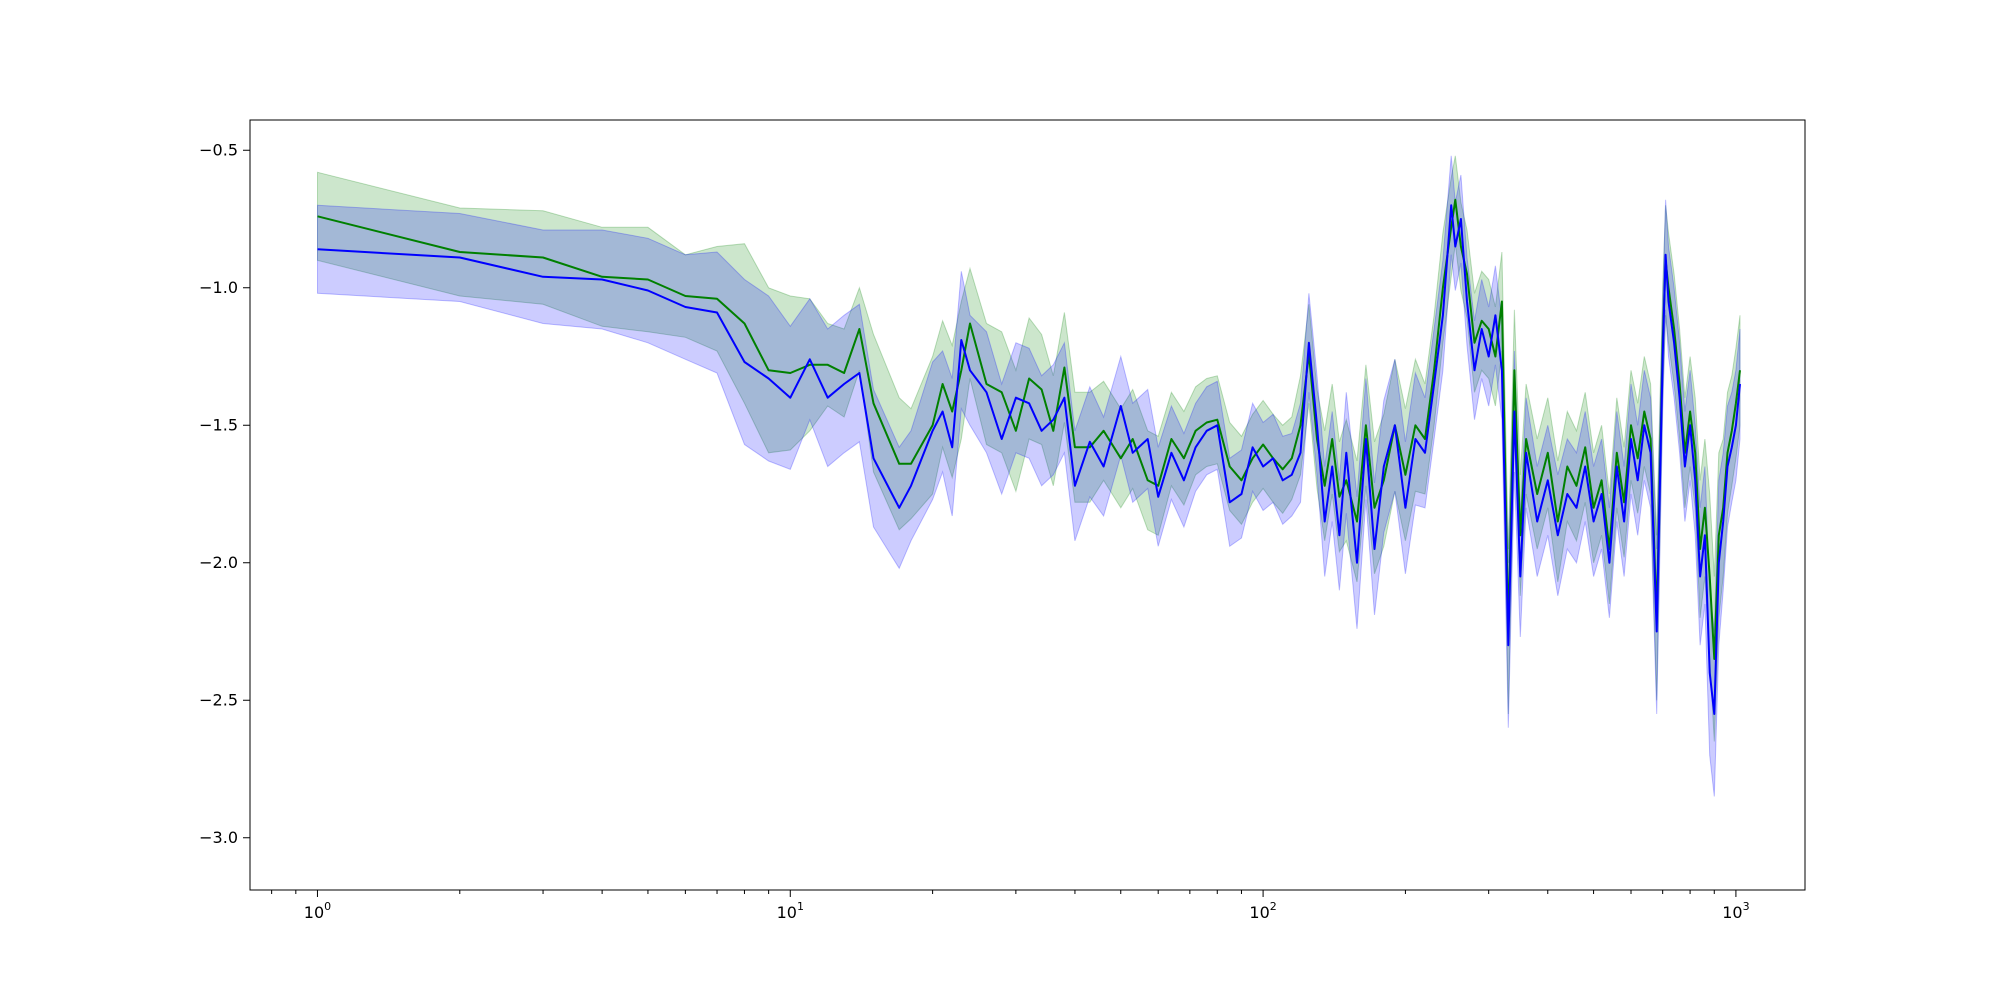 The width and height of the screenshot is (2000, 1000). What do you see at coordinates (218, 562) in the screenshot?
I see `y-tick-label: −2.0` at bounding box center [218, 562].